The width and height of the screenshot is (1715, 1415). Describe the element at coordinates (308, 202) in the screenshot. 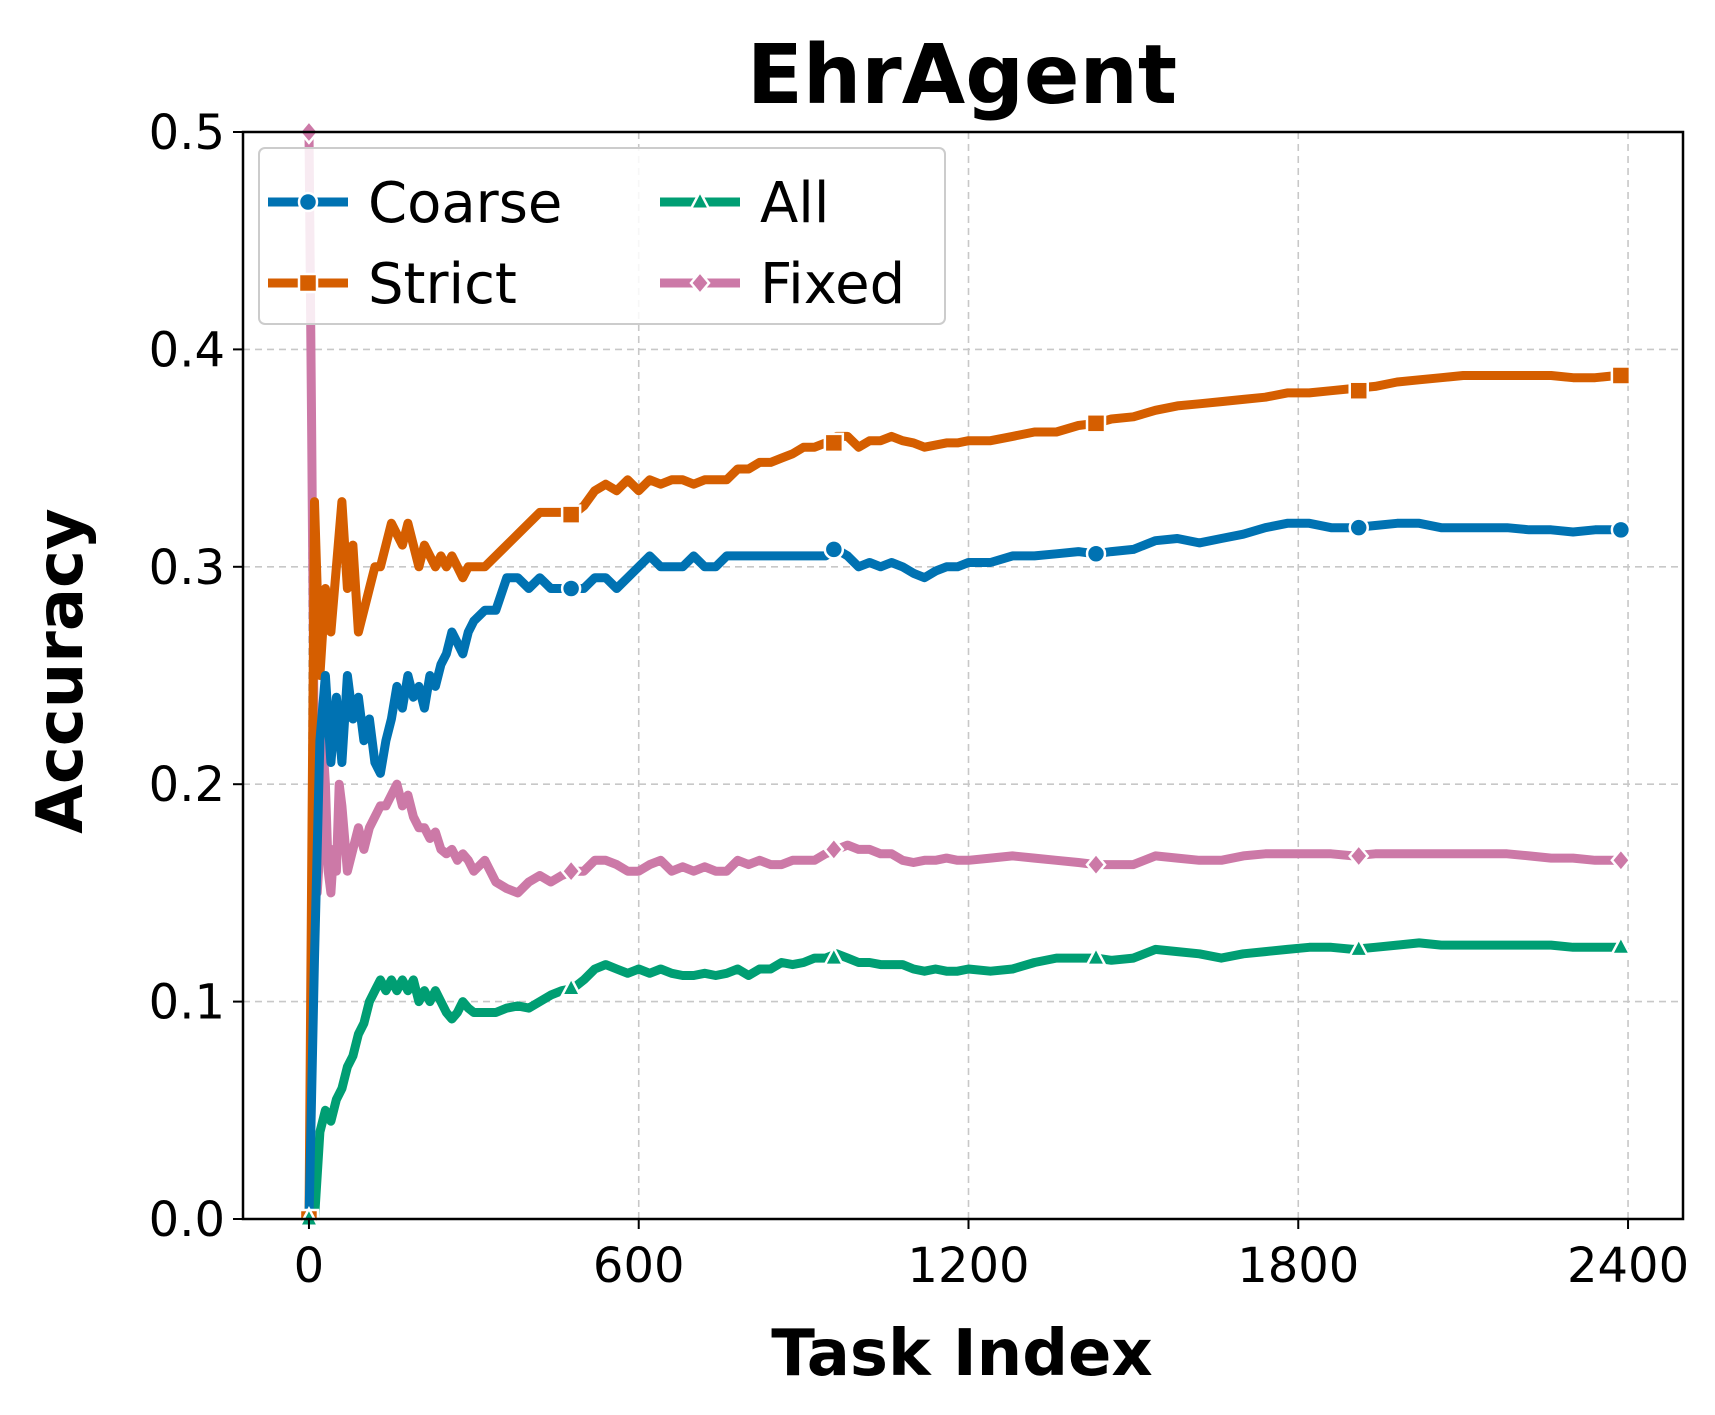

I see `legend-marker-coarse` at that location.